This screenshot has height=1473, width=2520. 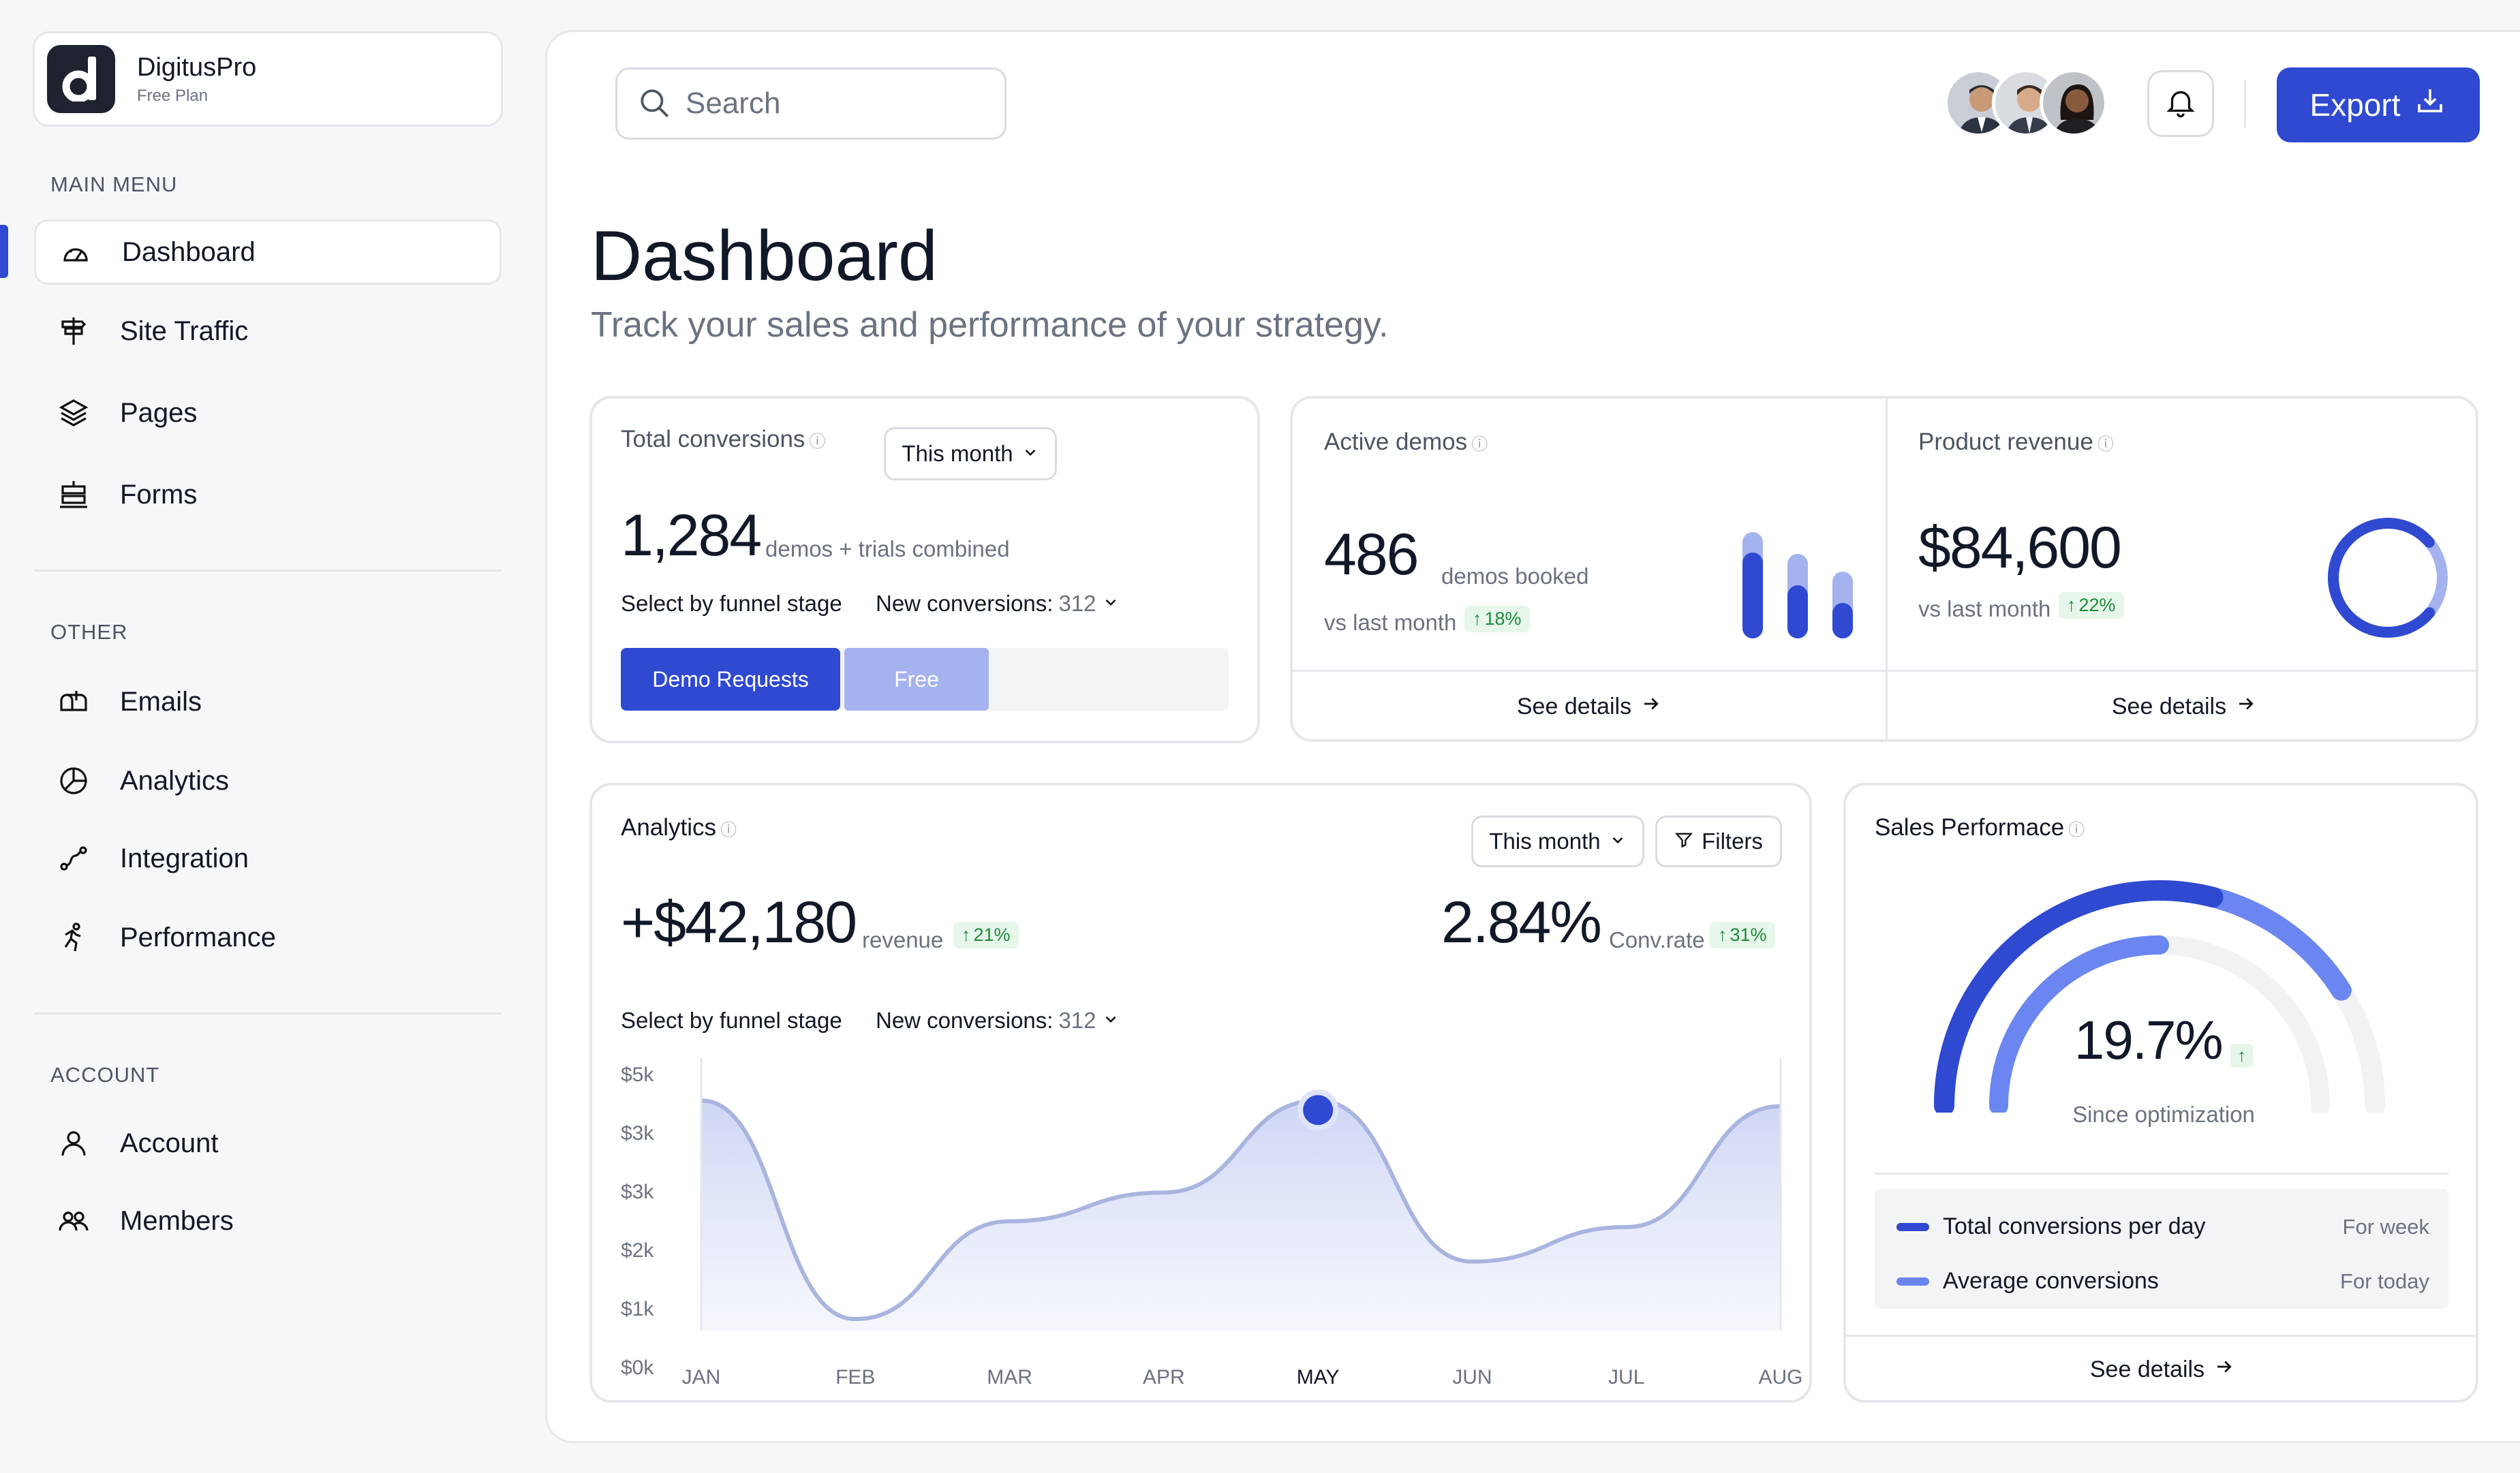 What do you see at coordinates (2162, 1336) in the screenshot?
I see `sales-footer-line` at bounding box center [2162, 1336].